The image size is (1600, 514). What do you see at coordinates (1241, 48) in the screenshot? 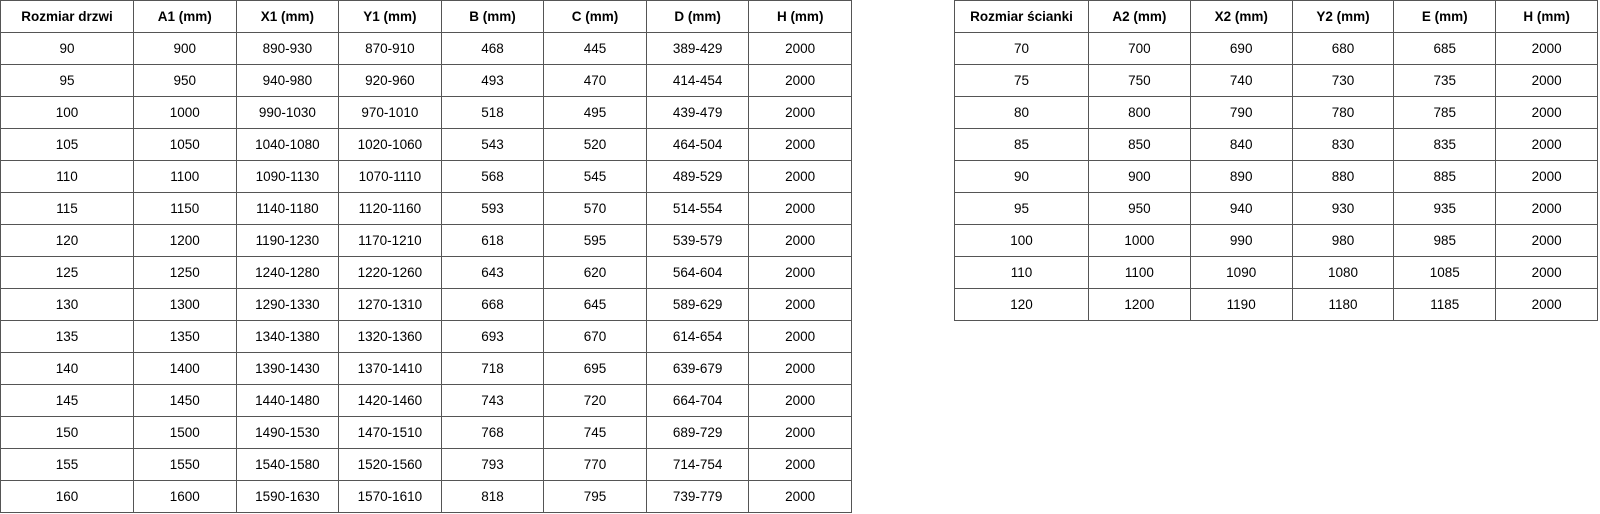
I see `table-cell: 690` at bounding box center [1241, 48].